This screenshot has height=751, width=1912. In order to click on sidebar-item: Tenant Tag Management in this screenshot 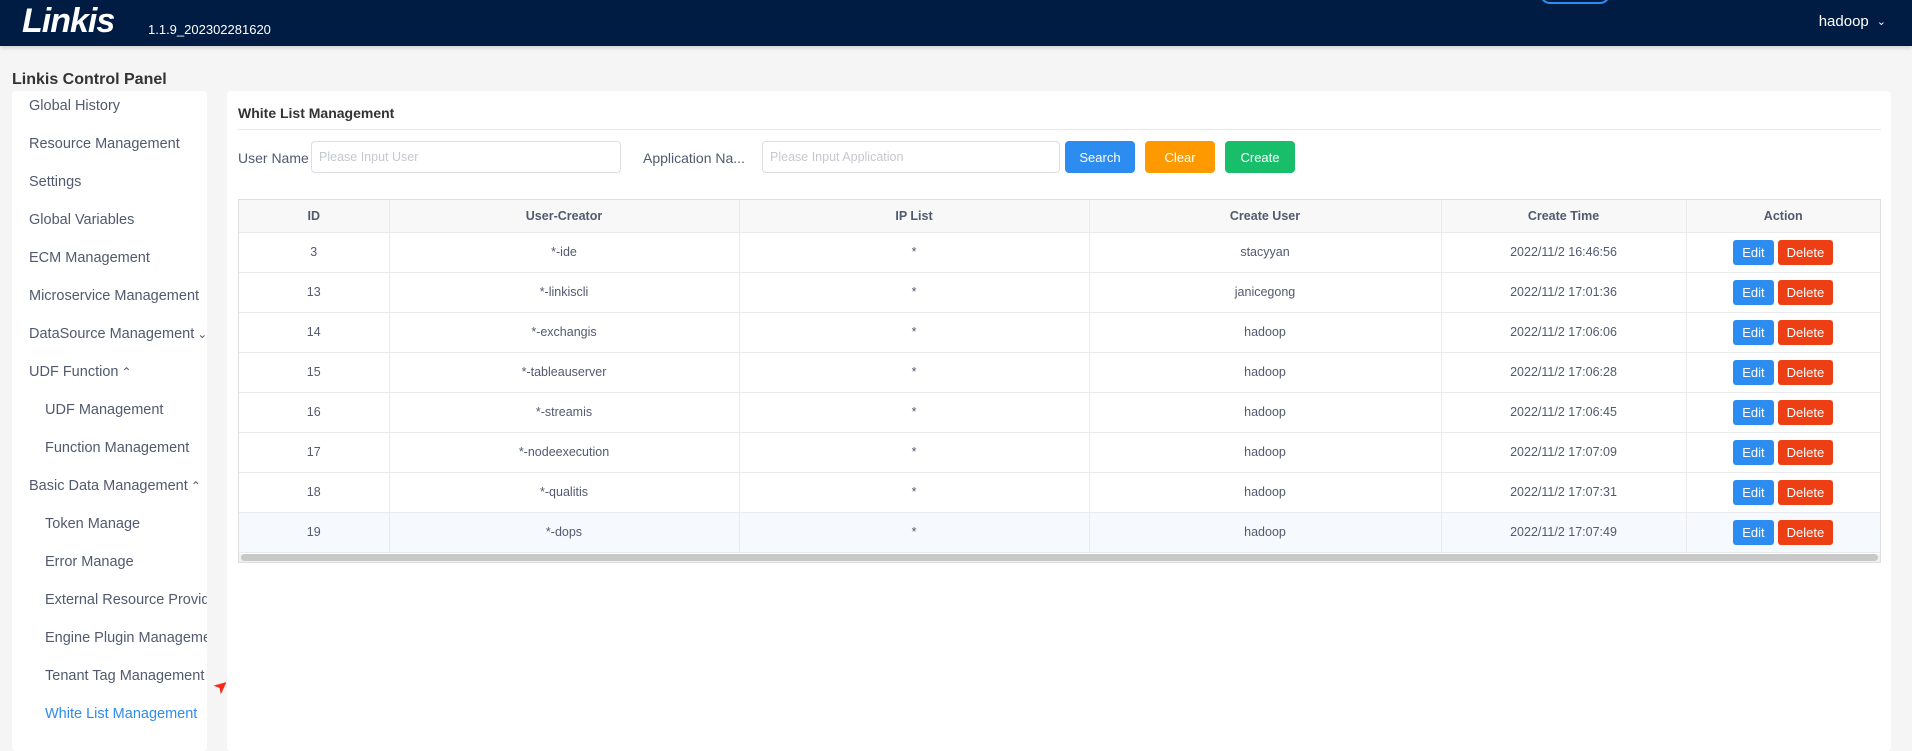, I will do `click(124, 676)`.